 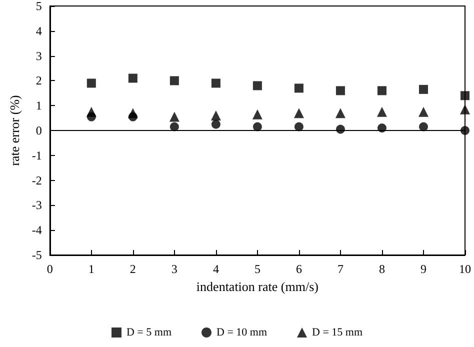 I want to click on x-tick-label: 9, so click(x=423, y=269).